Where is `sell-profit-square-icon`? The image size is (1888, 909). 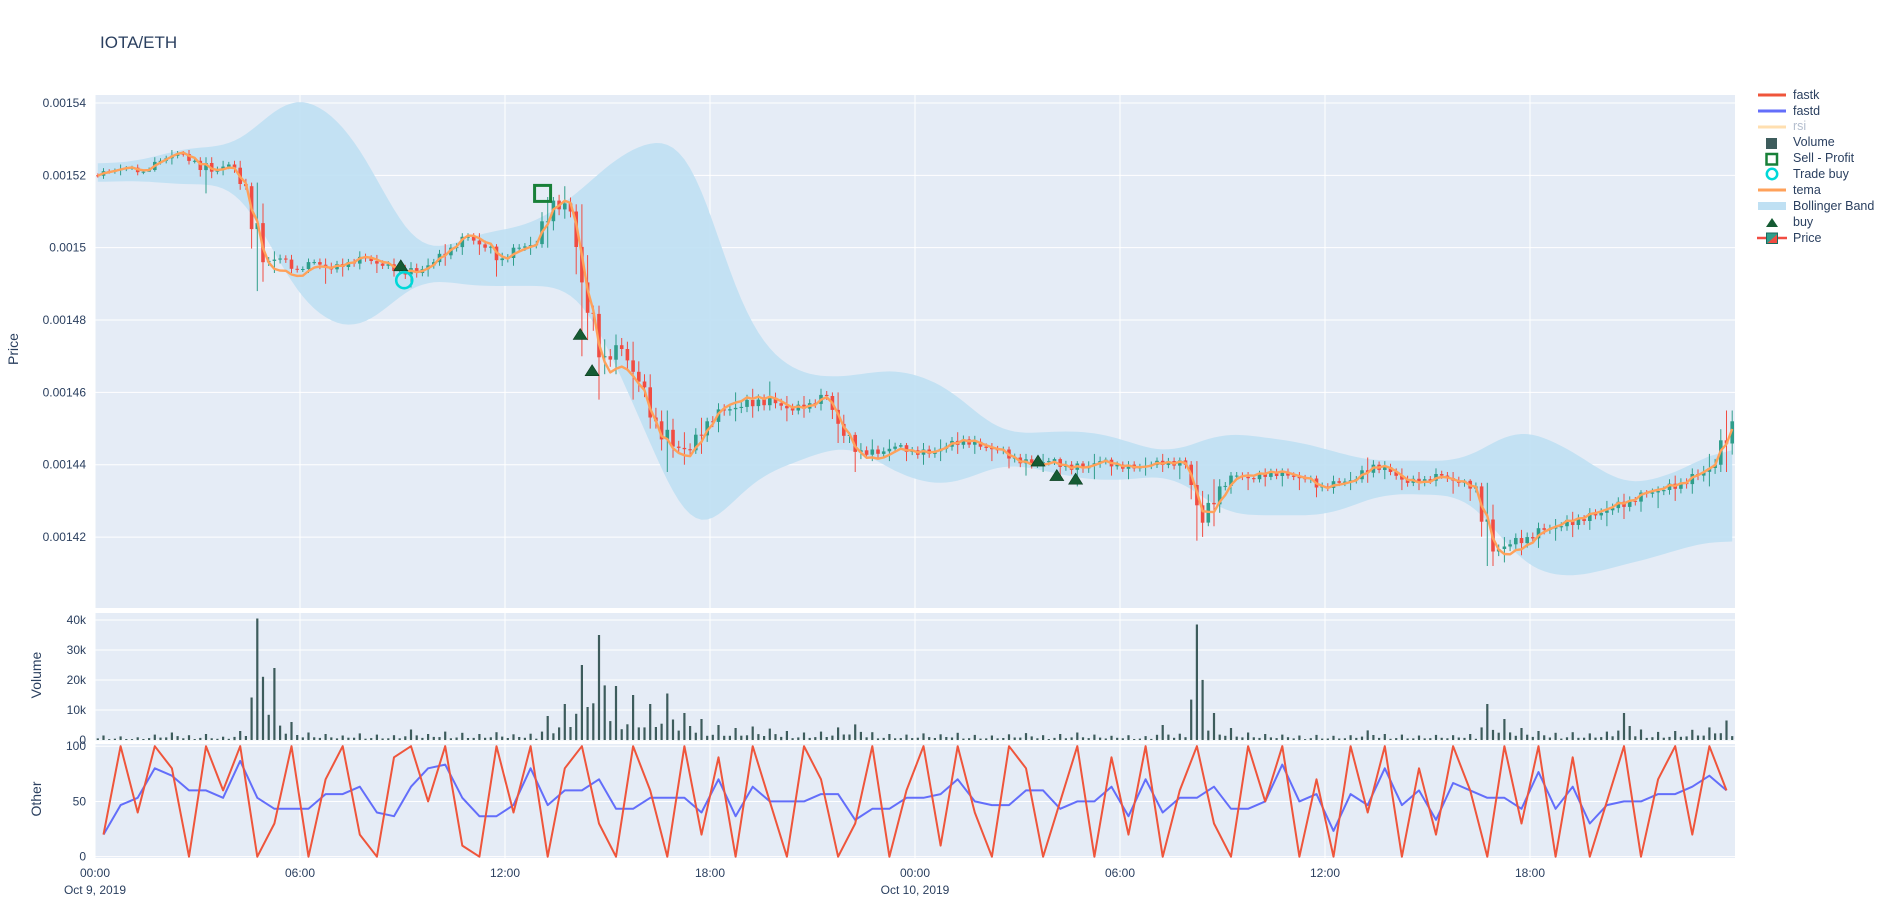
sell-profit-square-icon is located at coordinates (1772, 159).